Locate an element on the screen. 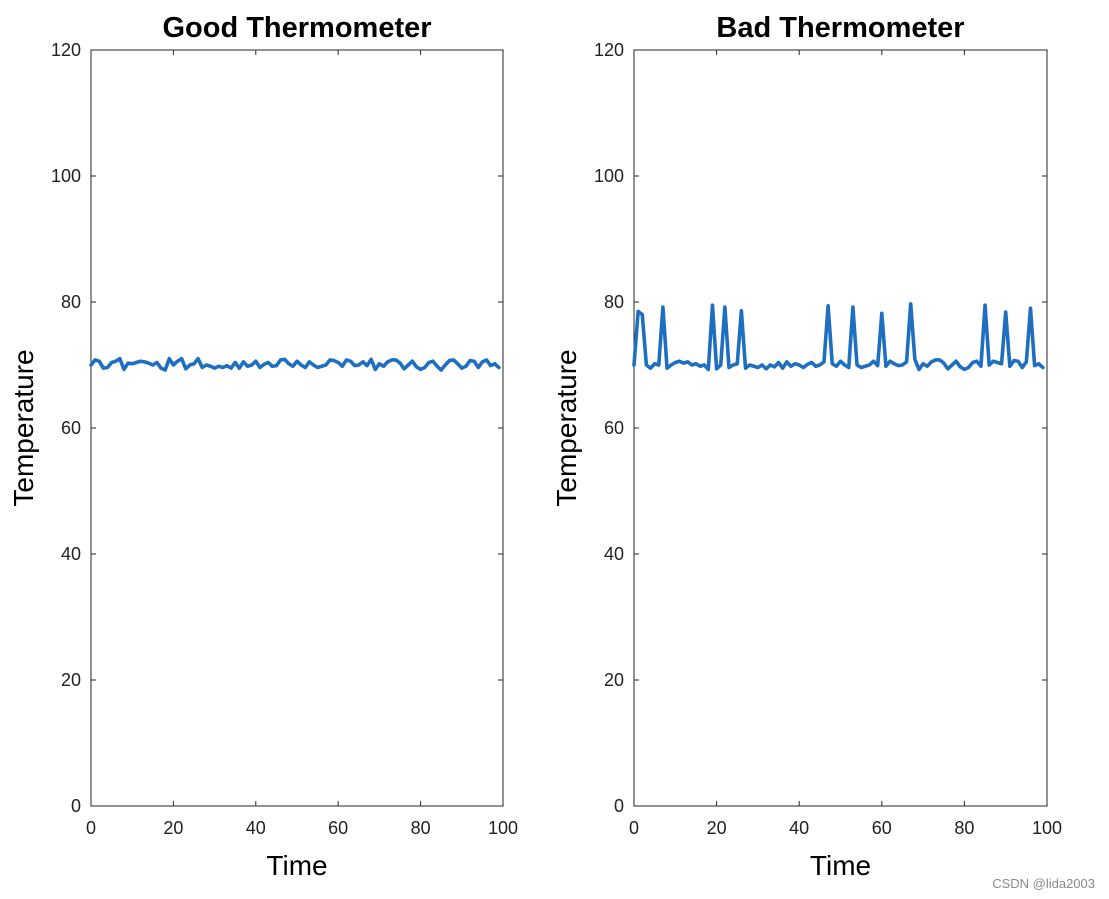 The image size is (1109, 899). watermark: CSDN @lida2003 is located at coordinates (1043, 883).